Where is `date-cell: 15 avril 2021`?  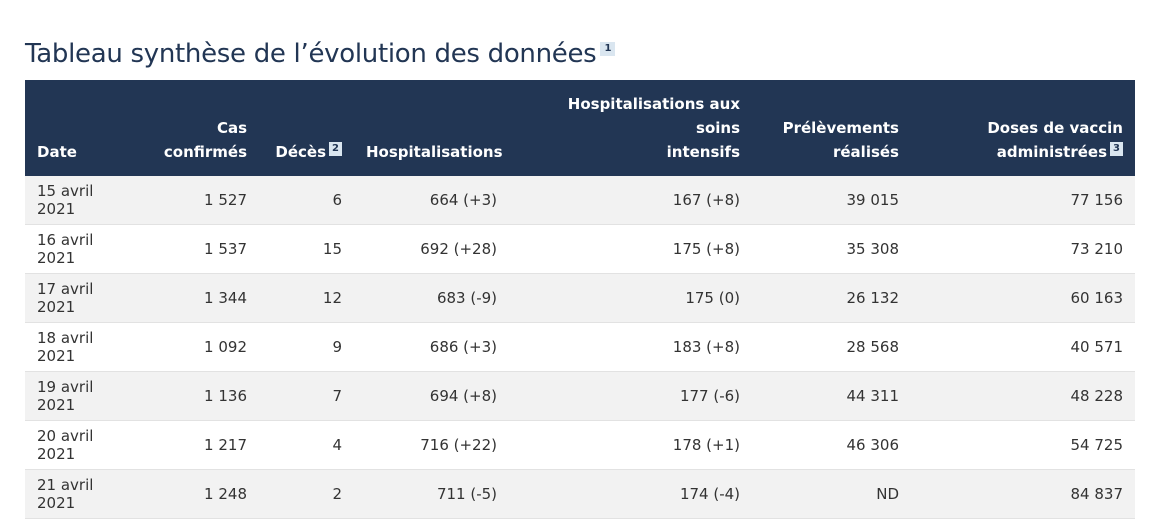 date-cell: 15 avril 2021 is located at coordinates (86, 200).